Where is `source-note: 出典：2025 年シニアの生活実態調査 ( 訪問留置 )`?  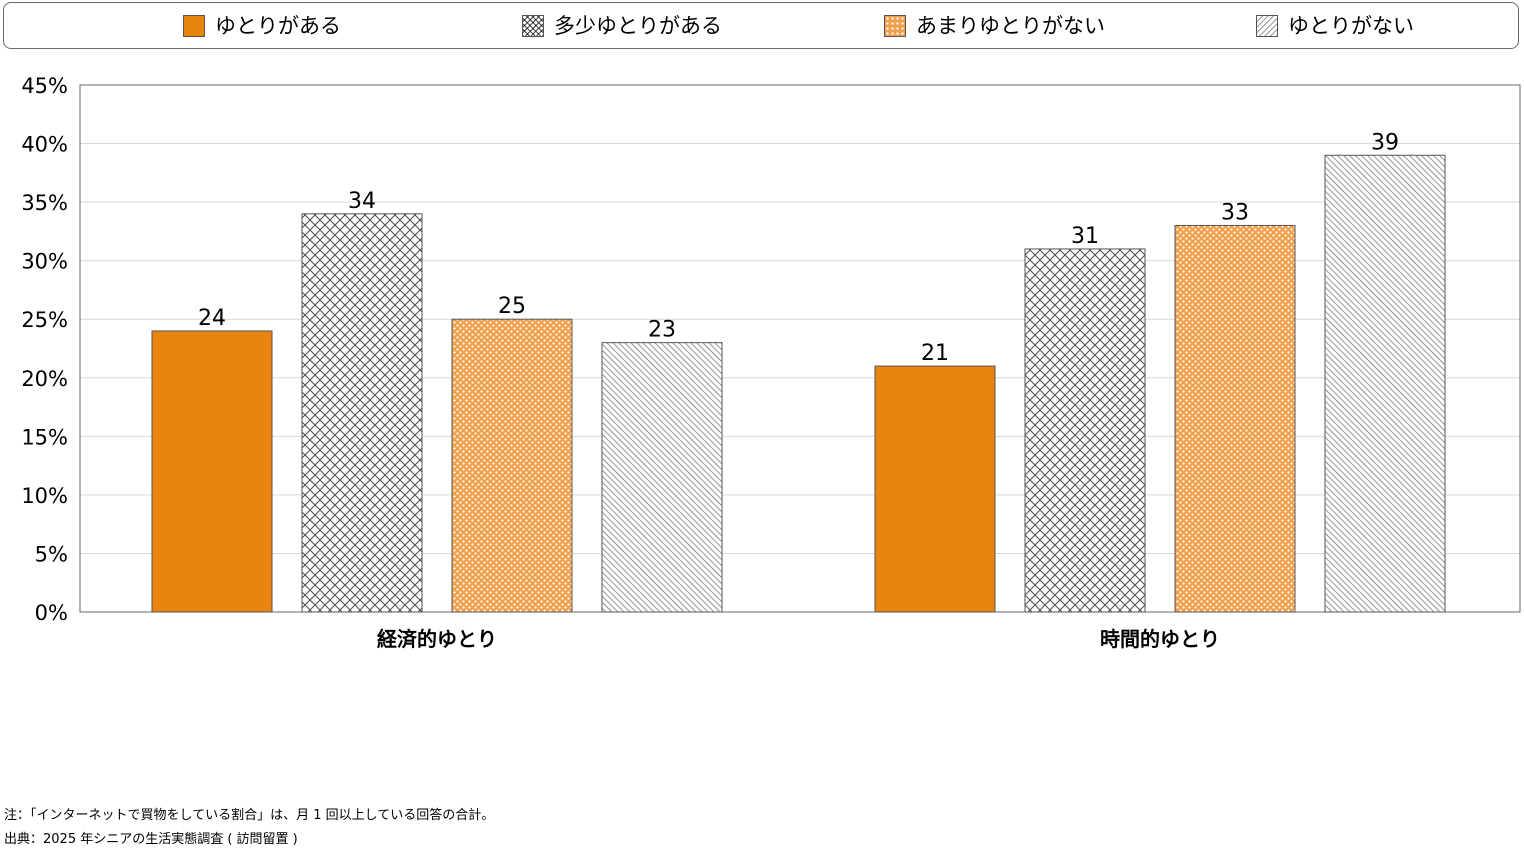 source-note: 出典：2025 年シニアの生活実態調査 ( 訪問留置 ) is located at coordinates (151, 839).